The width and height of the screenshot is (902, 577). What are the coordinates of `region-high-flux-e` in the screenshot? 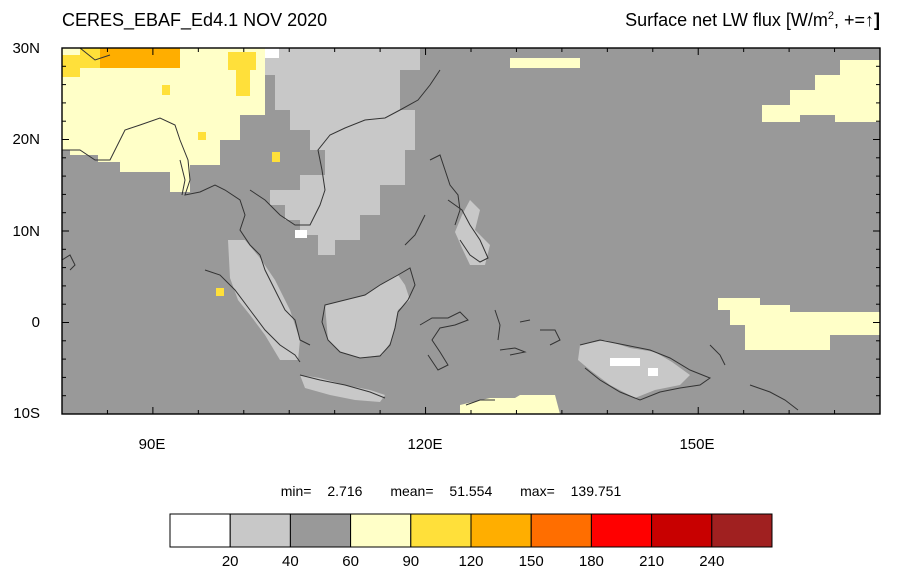 It's located at (243, 83).